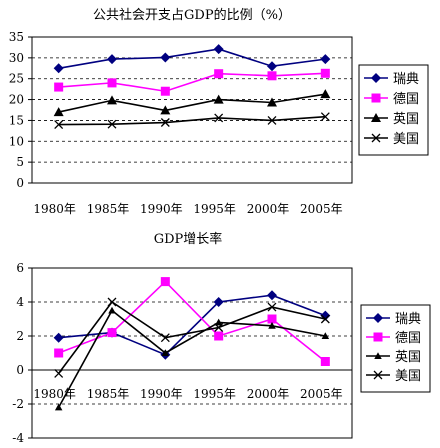 The width and height of the screenshot is (440, 448). I want to click on y-tick-label: 15, so click(16, 120).